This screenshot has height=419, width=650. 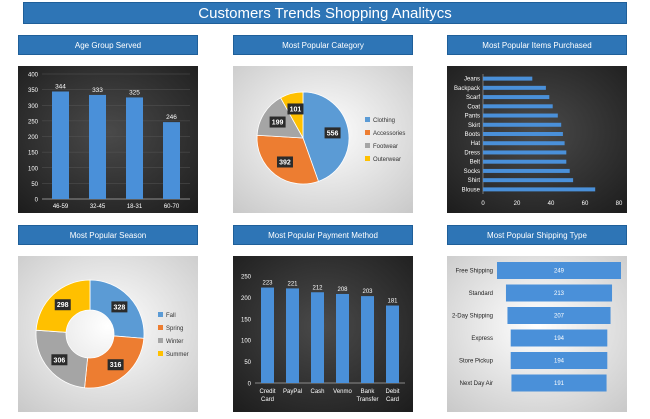 What do you see at coordinates (537, 235) in the screenshot?
I see `header-shipping: Most Popular Shipping Type` at bounding box center [537, 235].